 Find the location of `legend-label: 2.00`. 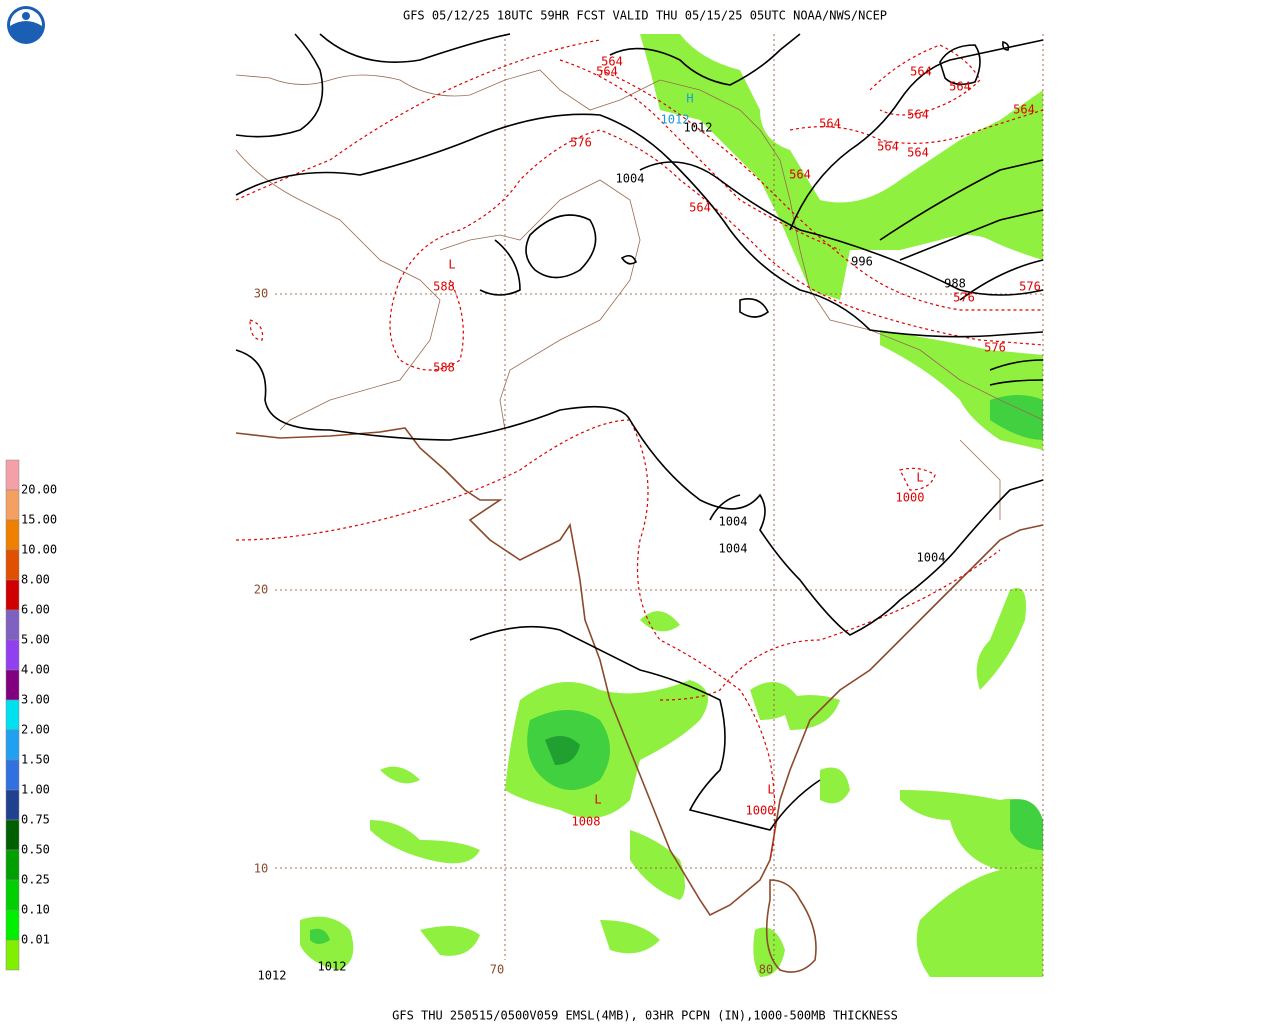

legend-label: 2.00 is located at coordinates (35, 730).